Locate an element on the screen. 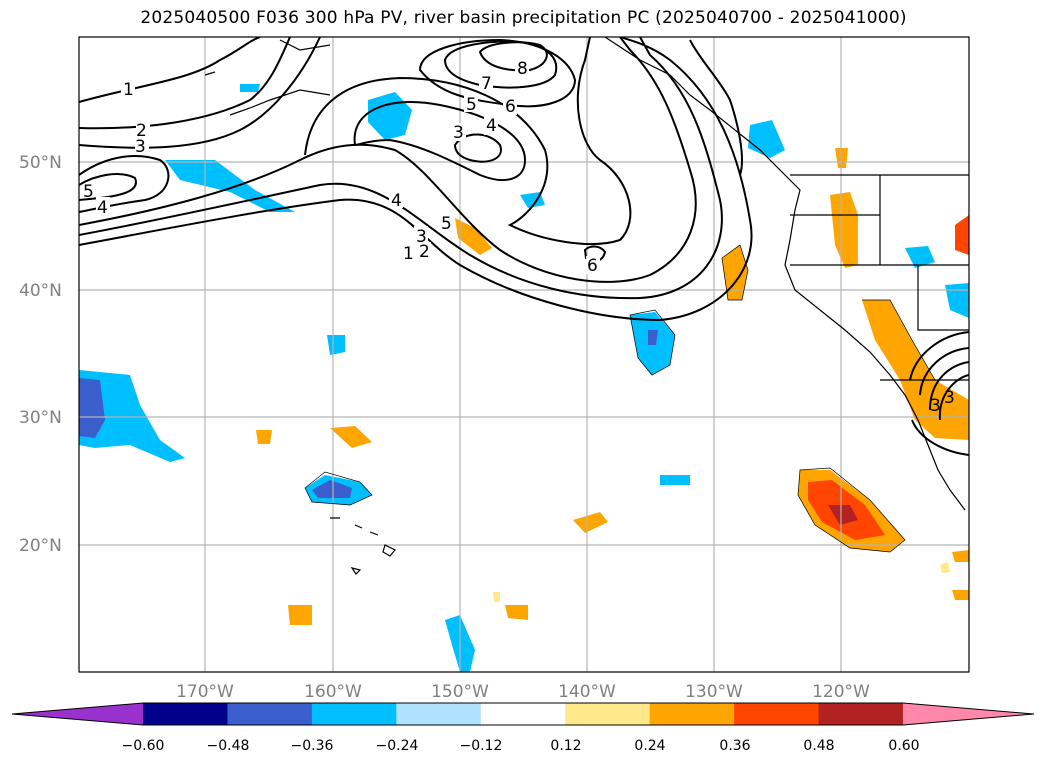 The height and width of the screenshot is (765, 1047). lon-label: 160°W is located at coordinates (333, 692).